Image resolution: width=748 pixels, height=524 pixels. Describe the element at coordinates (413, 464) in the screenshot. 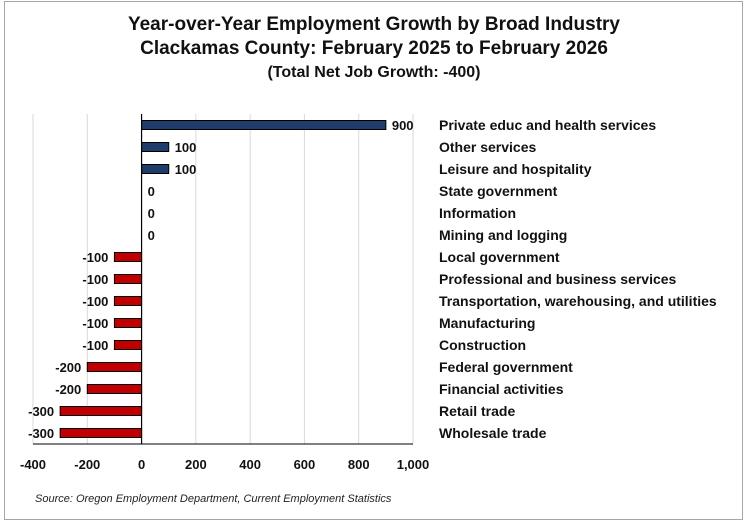

I see `x-tick-label: 1,000` at that location.